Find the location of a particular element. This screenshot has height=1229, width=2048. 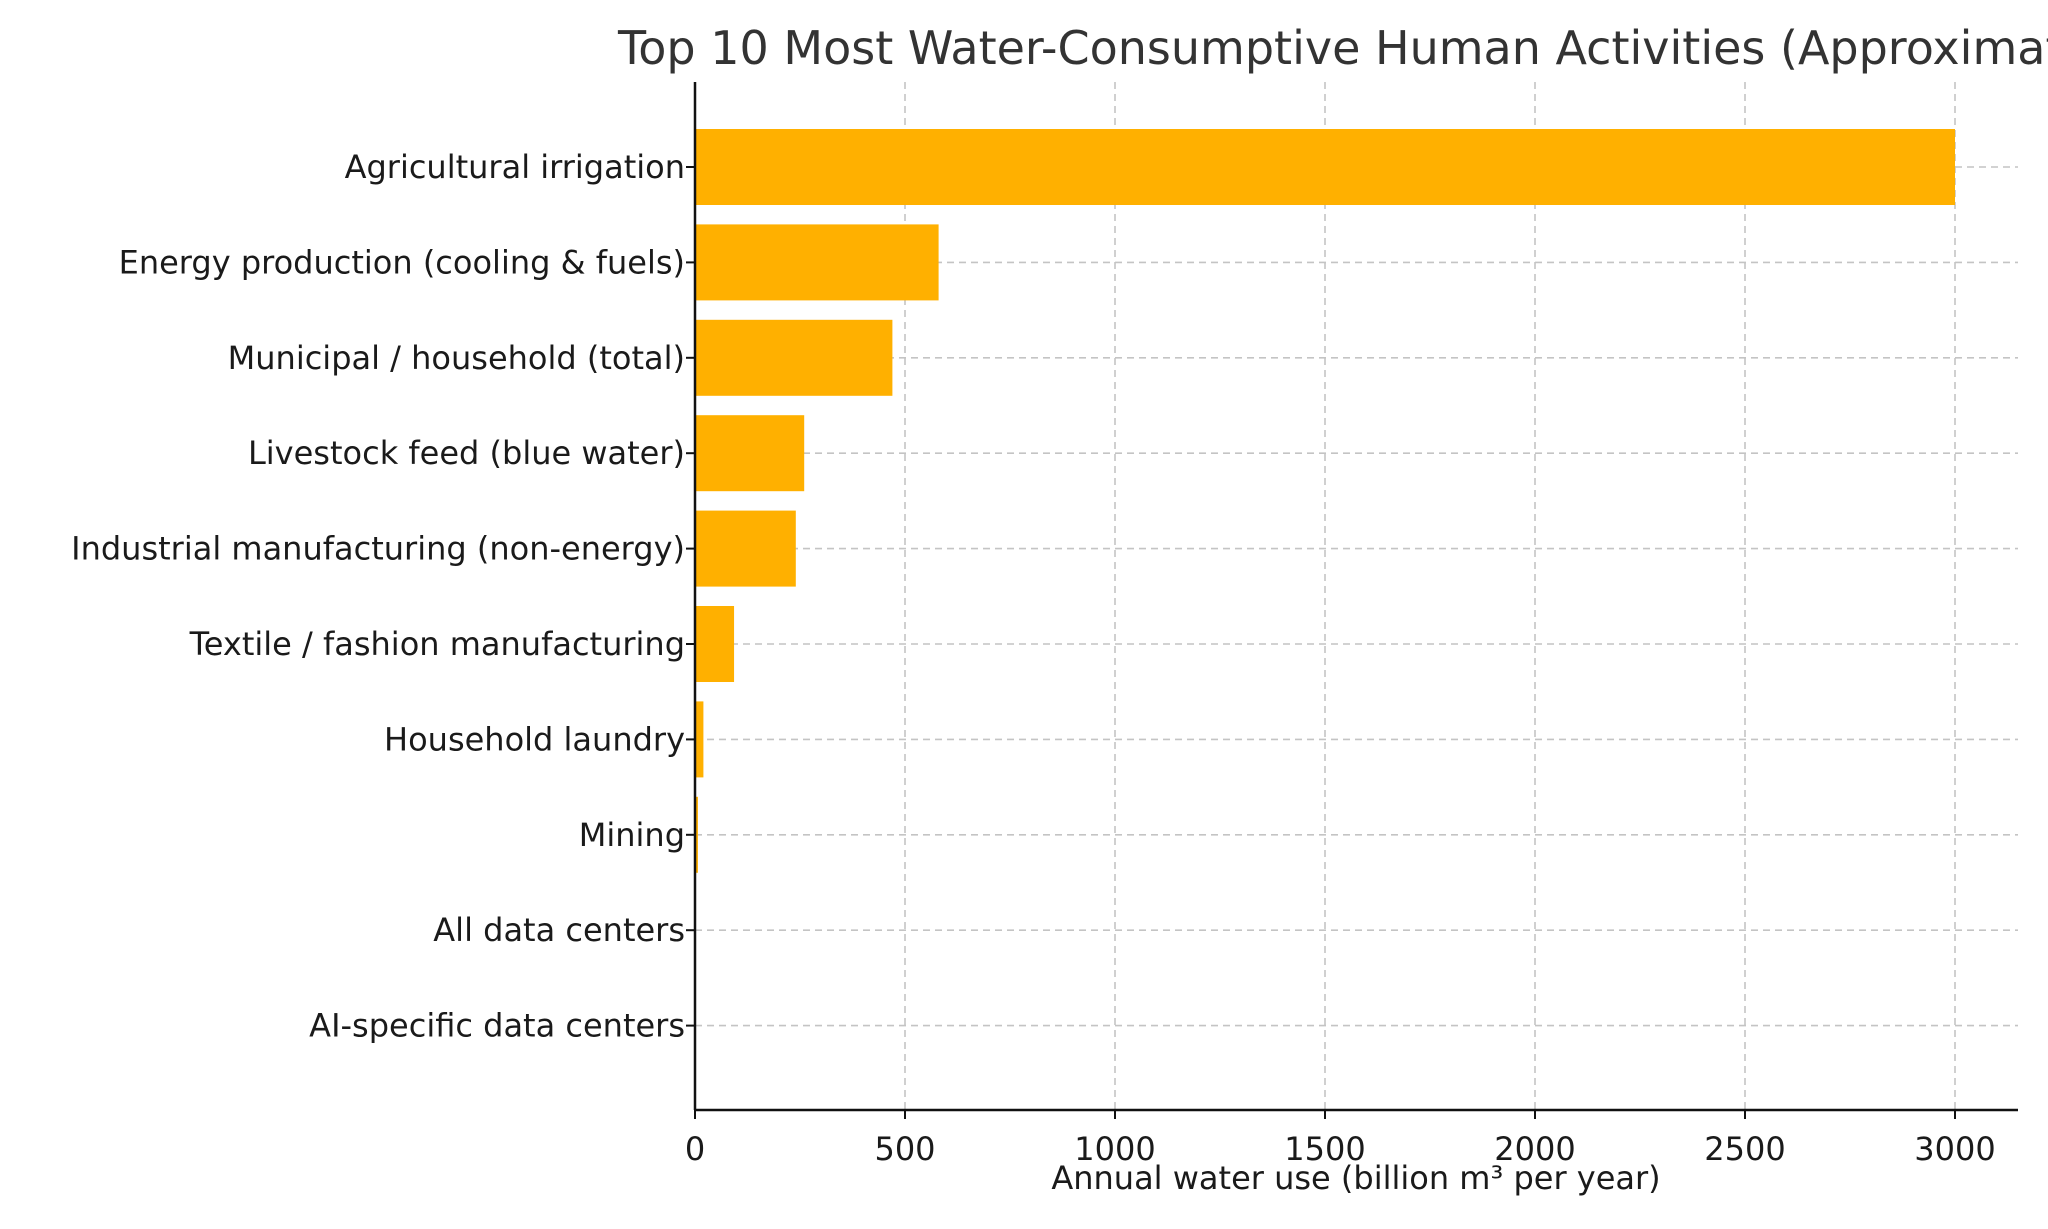

x-tick-label: 0 is located at coordinates (695, 1149).